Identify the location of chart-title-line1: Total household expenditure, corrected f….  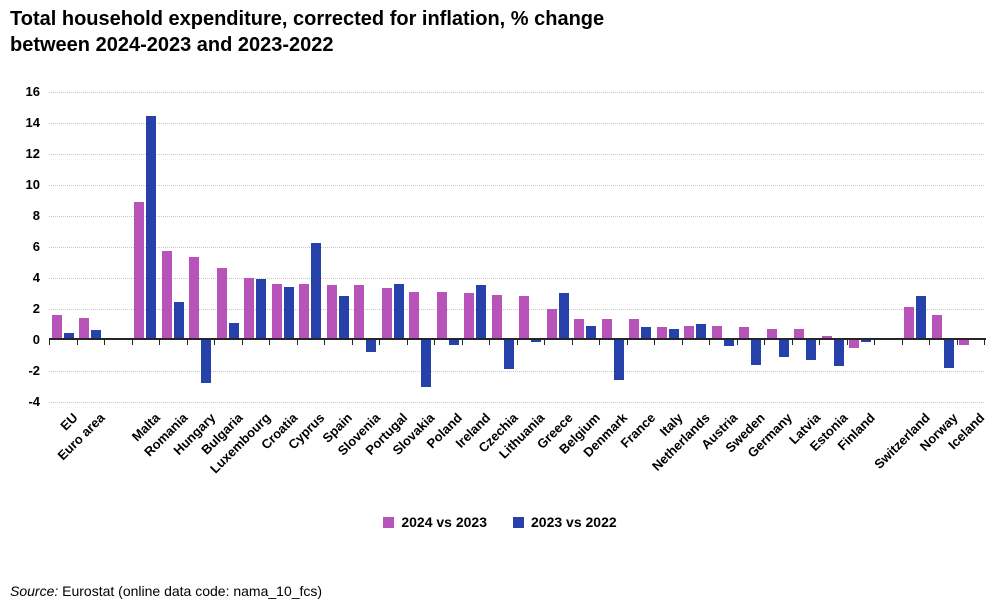
(307, 19).